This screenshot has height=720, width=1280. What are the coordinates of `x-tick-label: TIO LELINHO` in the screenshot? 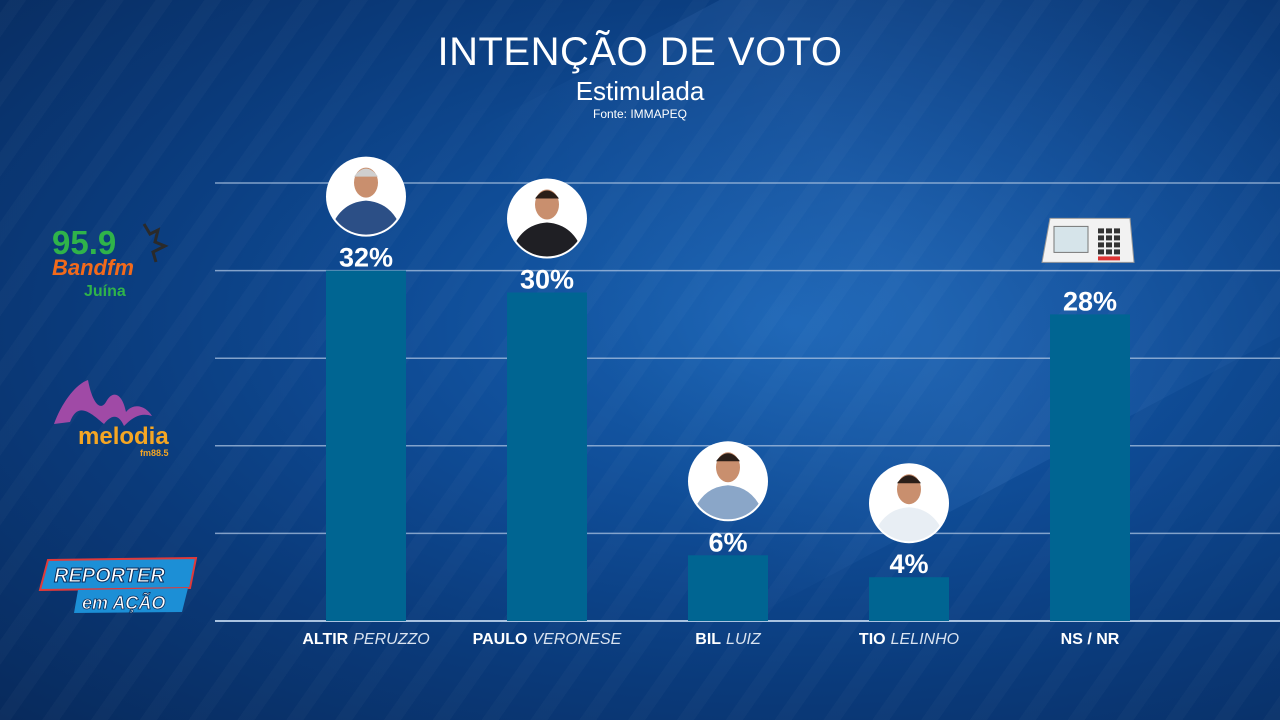 It's located at (909, 639).